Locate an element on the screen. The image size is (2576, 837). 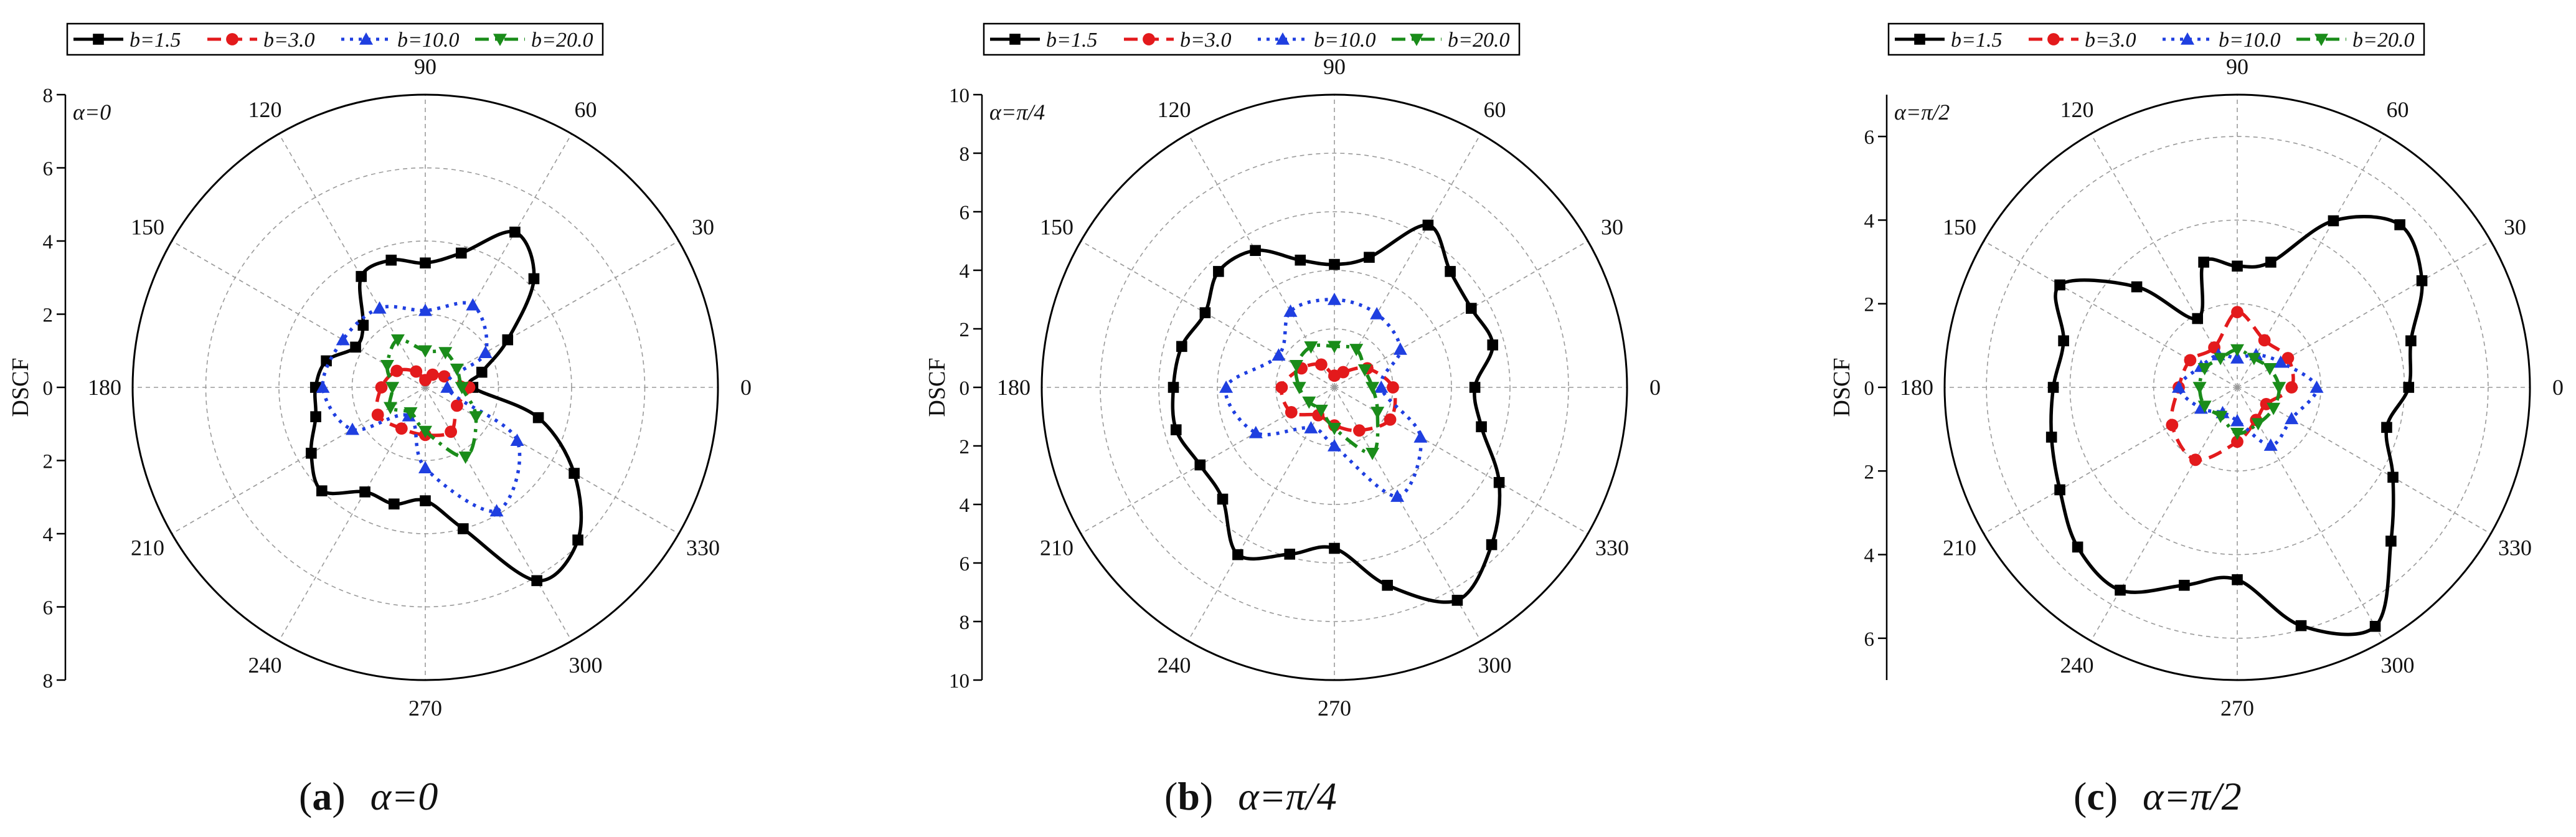
r-tick-label: 8 is located at coordinates (48, 96).